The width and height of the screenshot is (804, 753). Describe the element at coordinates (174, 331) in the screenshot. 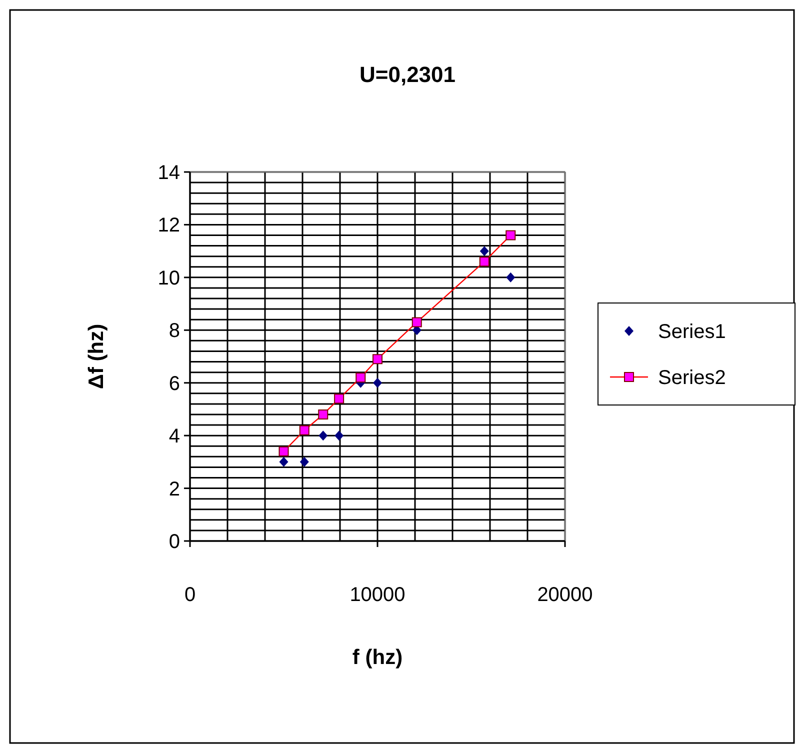

I see `y-tick-label: 8` at that location.